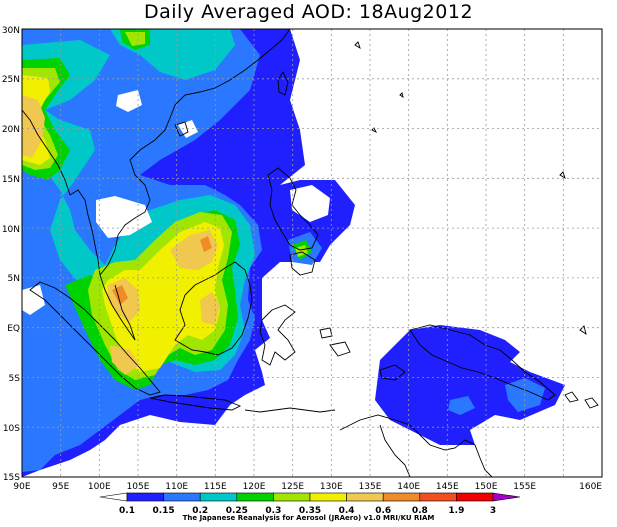  Describe the element at coordinates (11, 254) in the screenshot. I see `lat-axis: 30N 25N 20N 15N 10N 5N EQ 5S 10S 15S` at that location.